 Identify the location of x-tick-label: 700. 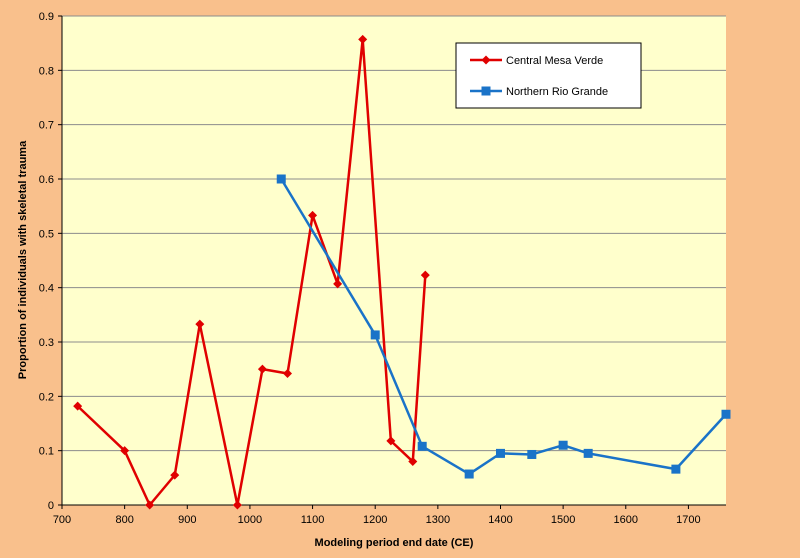
(62, 520).